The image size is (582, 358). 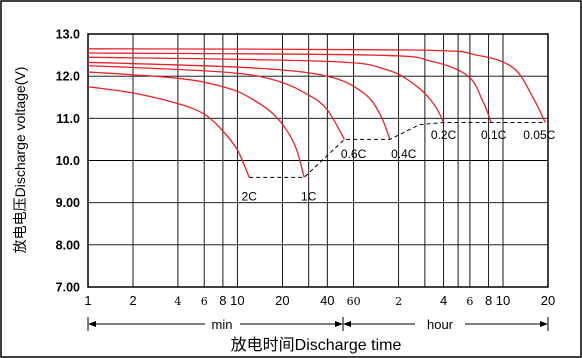 What do you see at coordinates (316, 345) in the screenshot?
I see `x-axis-label: 放电时间Discharge time` at bounding box center [316, 345].